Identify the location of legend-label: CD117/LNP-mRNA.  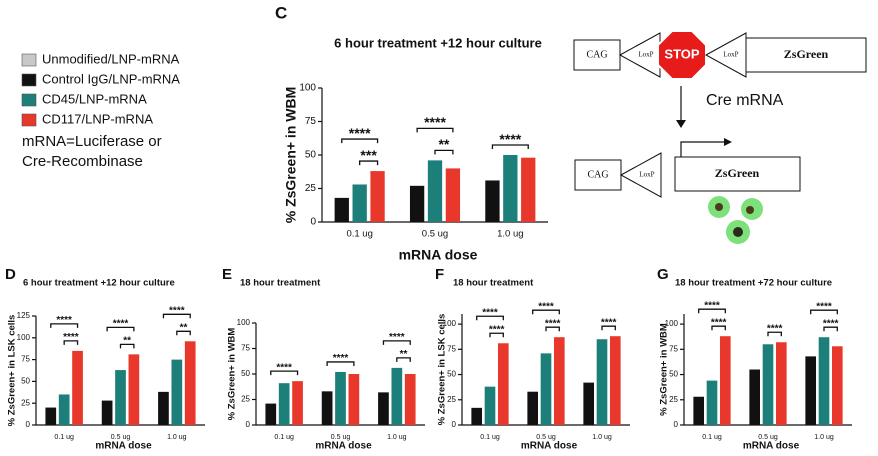
(97, 118).